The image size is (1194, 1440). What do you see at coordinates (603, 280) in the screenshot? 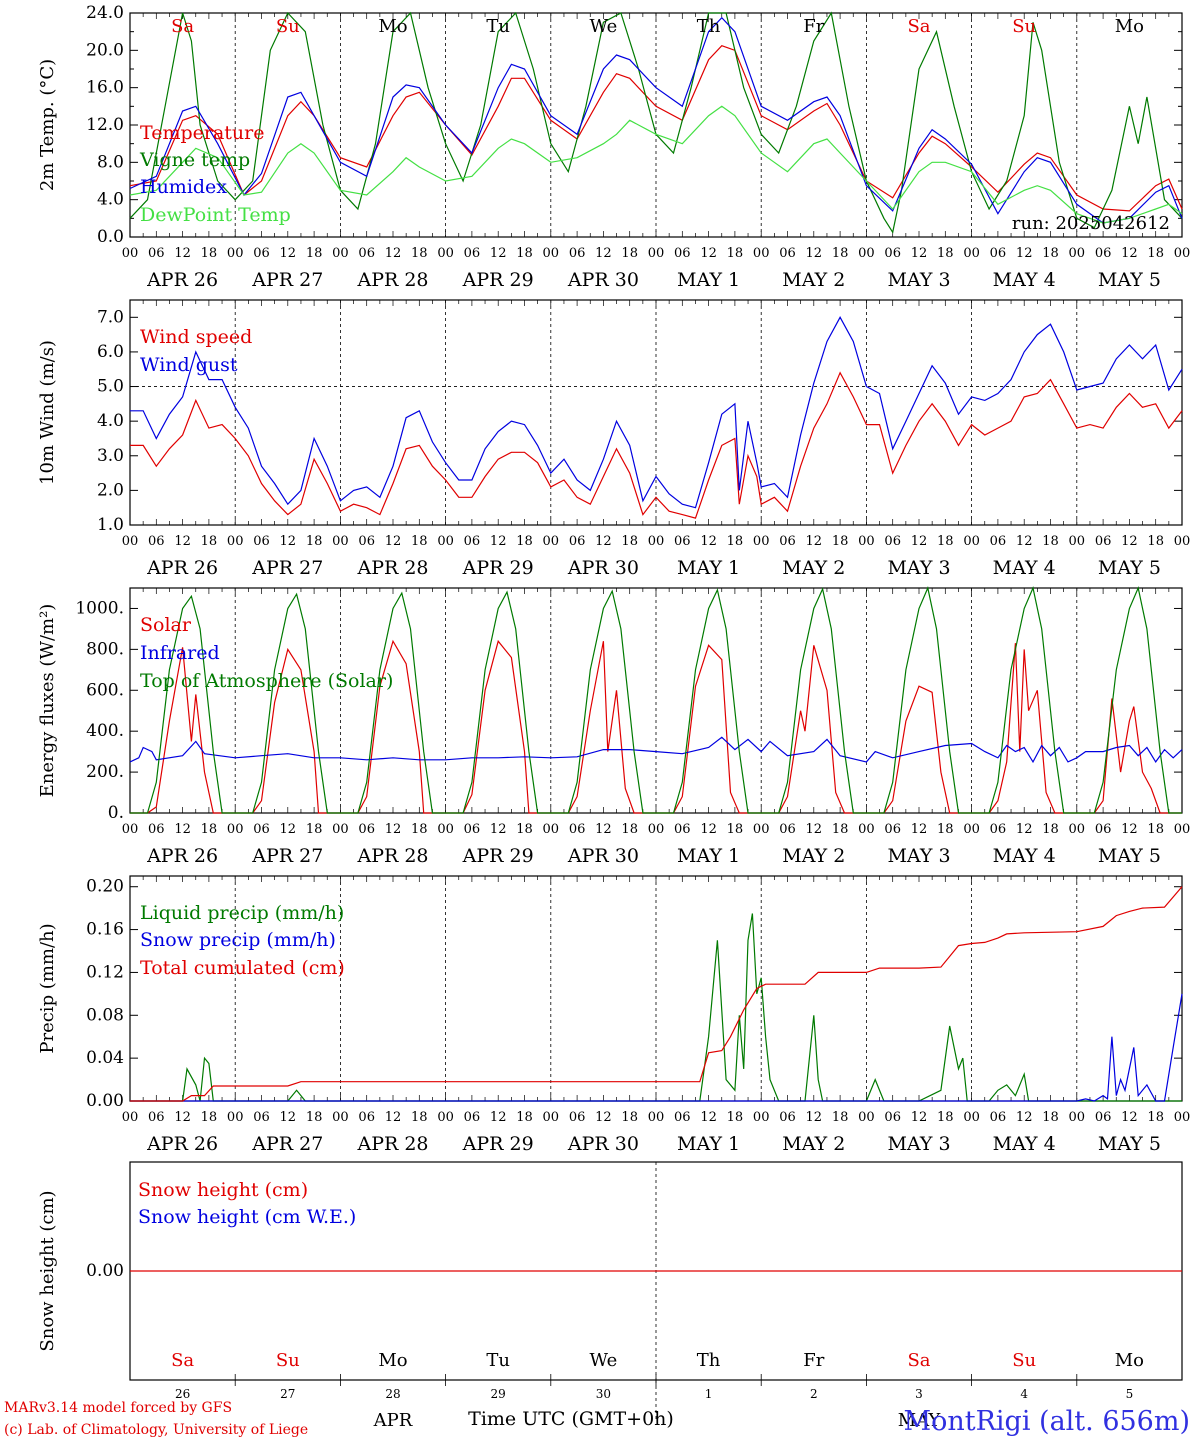
I see `date-label: APR 30` at bounding box center [603, 280].